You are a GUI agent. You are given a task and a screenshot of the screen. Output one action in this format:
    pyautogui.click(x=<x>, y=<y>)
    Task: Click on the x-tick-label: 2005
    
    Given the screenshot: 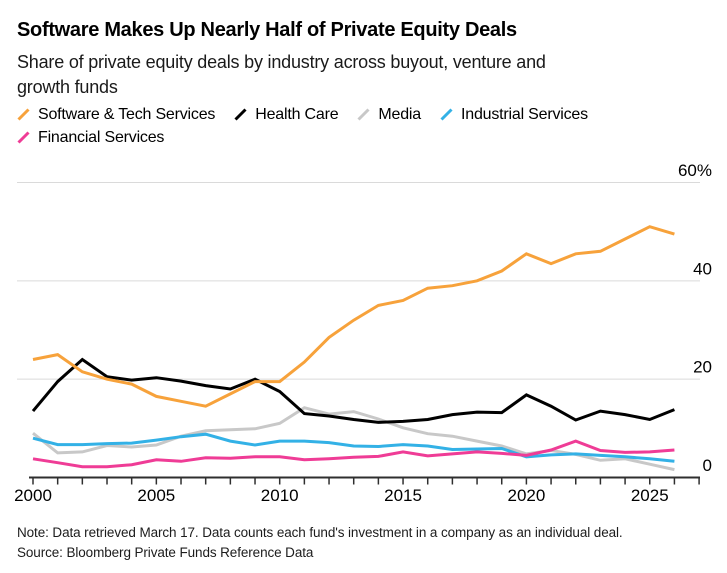 What is the action you would take?
    pyautogui.click(x=156, y=495)
    